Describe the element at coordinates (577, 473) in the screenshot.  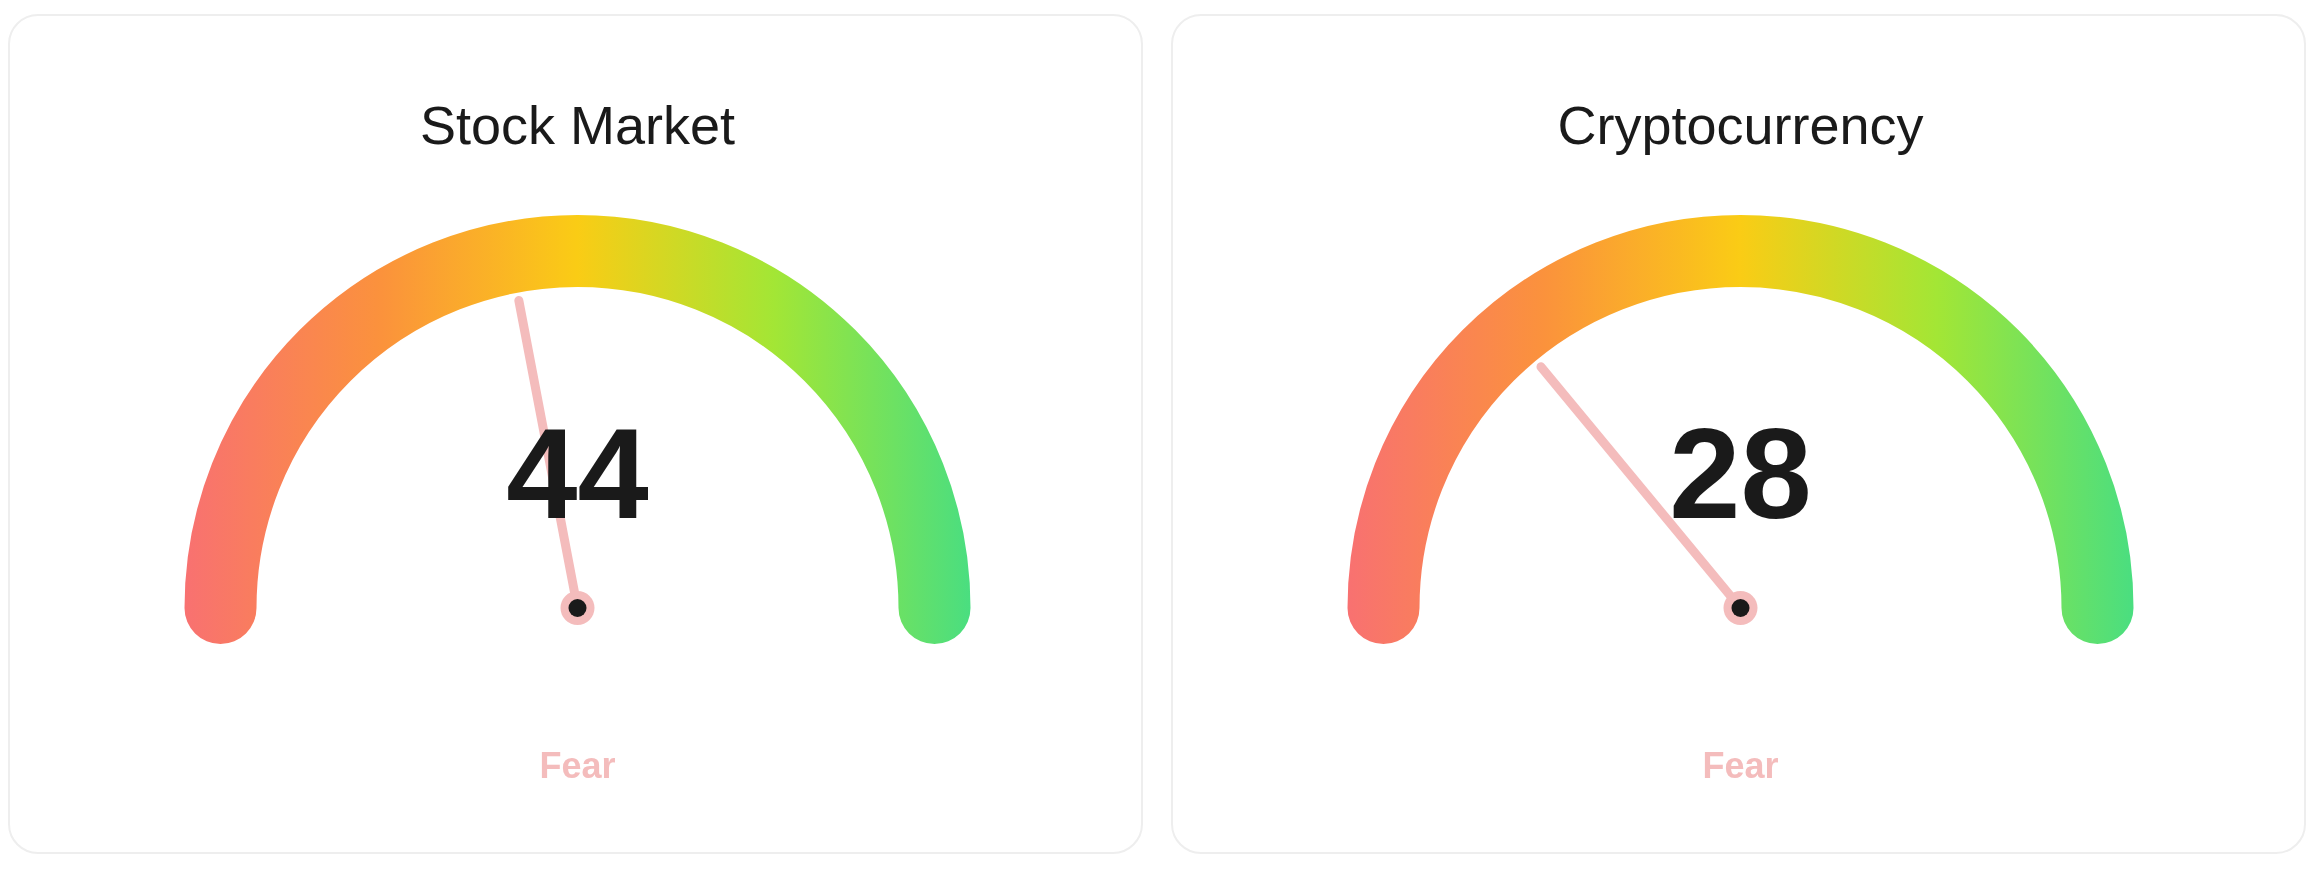
I see `data-label: 44` at that location.